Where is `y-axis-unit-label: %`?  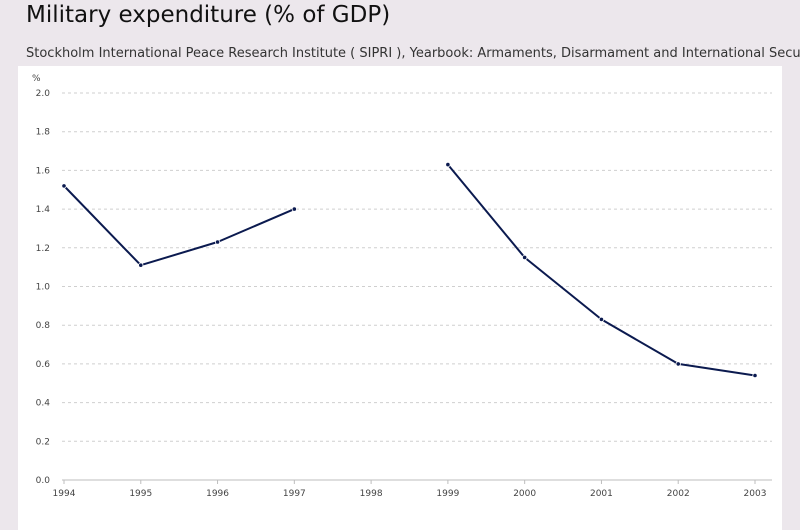 y-axis-unit-label: % is located at coordinates (36, 79).